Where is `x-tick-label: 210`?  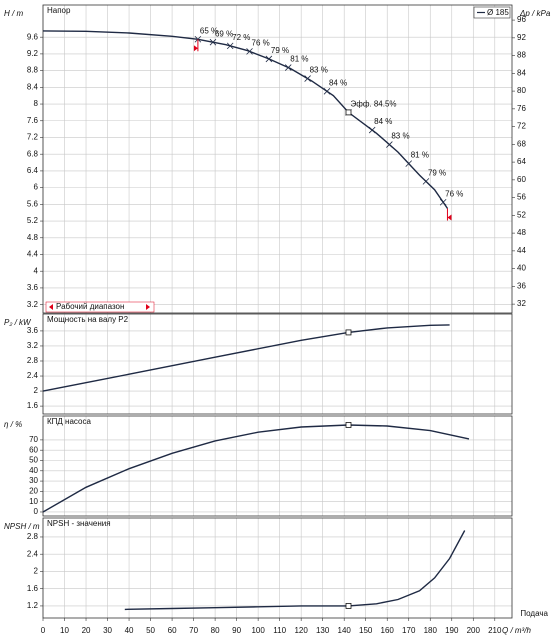 x-tick-label: 210 is located at coordinates (495, 630).